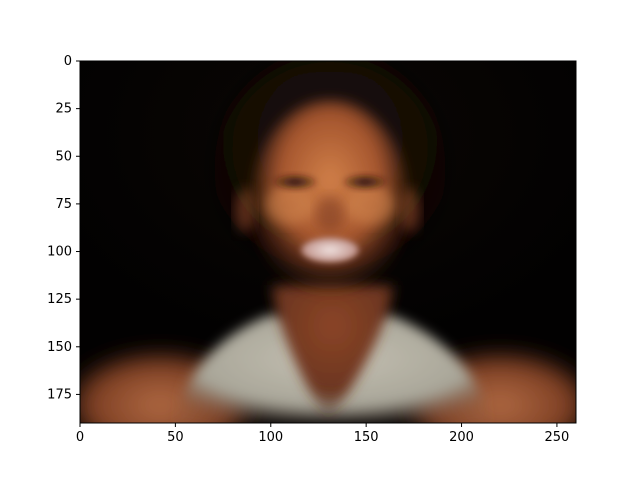 Image resolution: width=640 pixels, height=484 pixels. Describe the element at coordinates (63, 204) in the screenshot. I see `y-tick-label: 75` at that location.